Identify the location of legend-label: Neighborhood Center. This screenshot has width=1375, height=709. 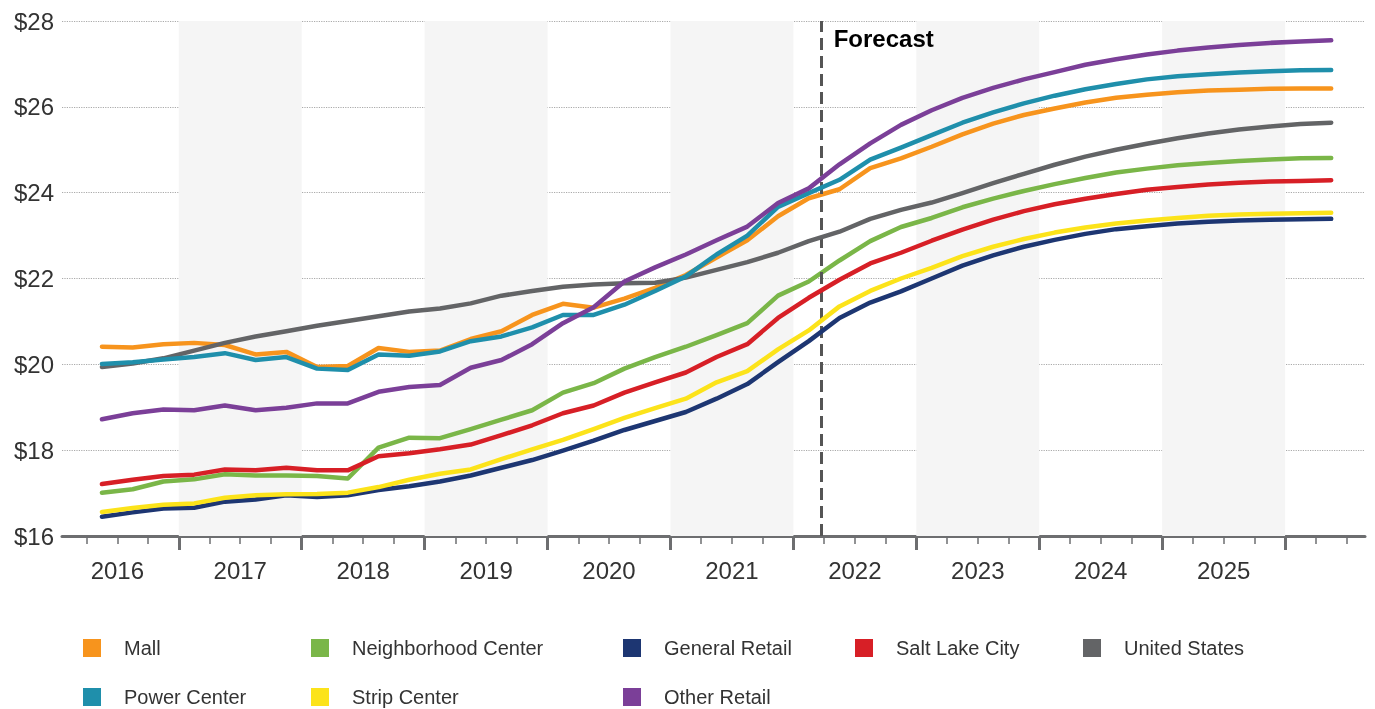
(448, 648).